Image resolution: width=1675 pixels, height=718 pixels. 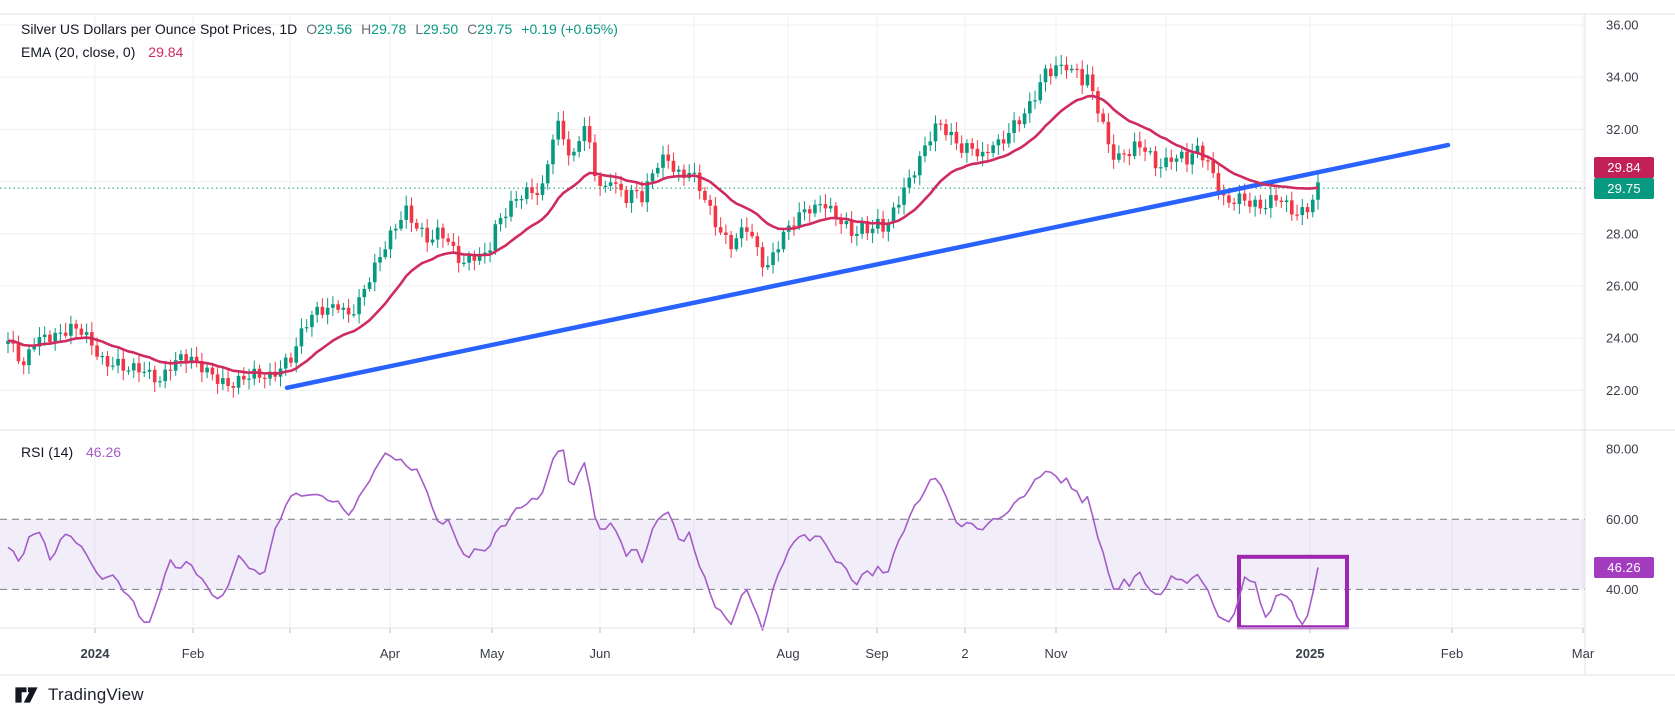 I want to click on change-value: +0.19 (+0.65%), so click(x=569, y=29).